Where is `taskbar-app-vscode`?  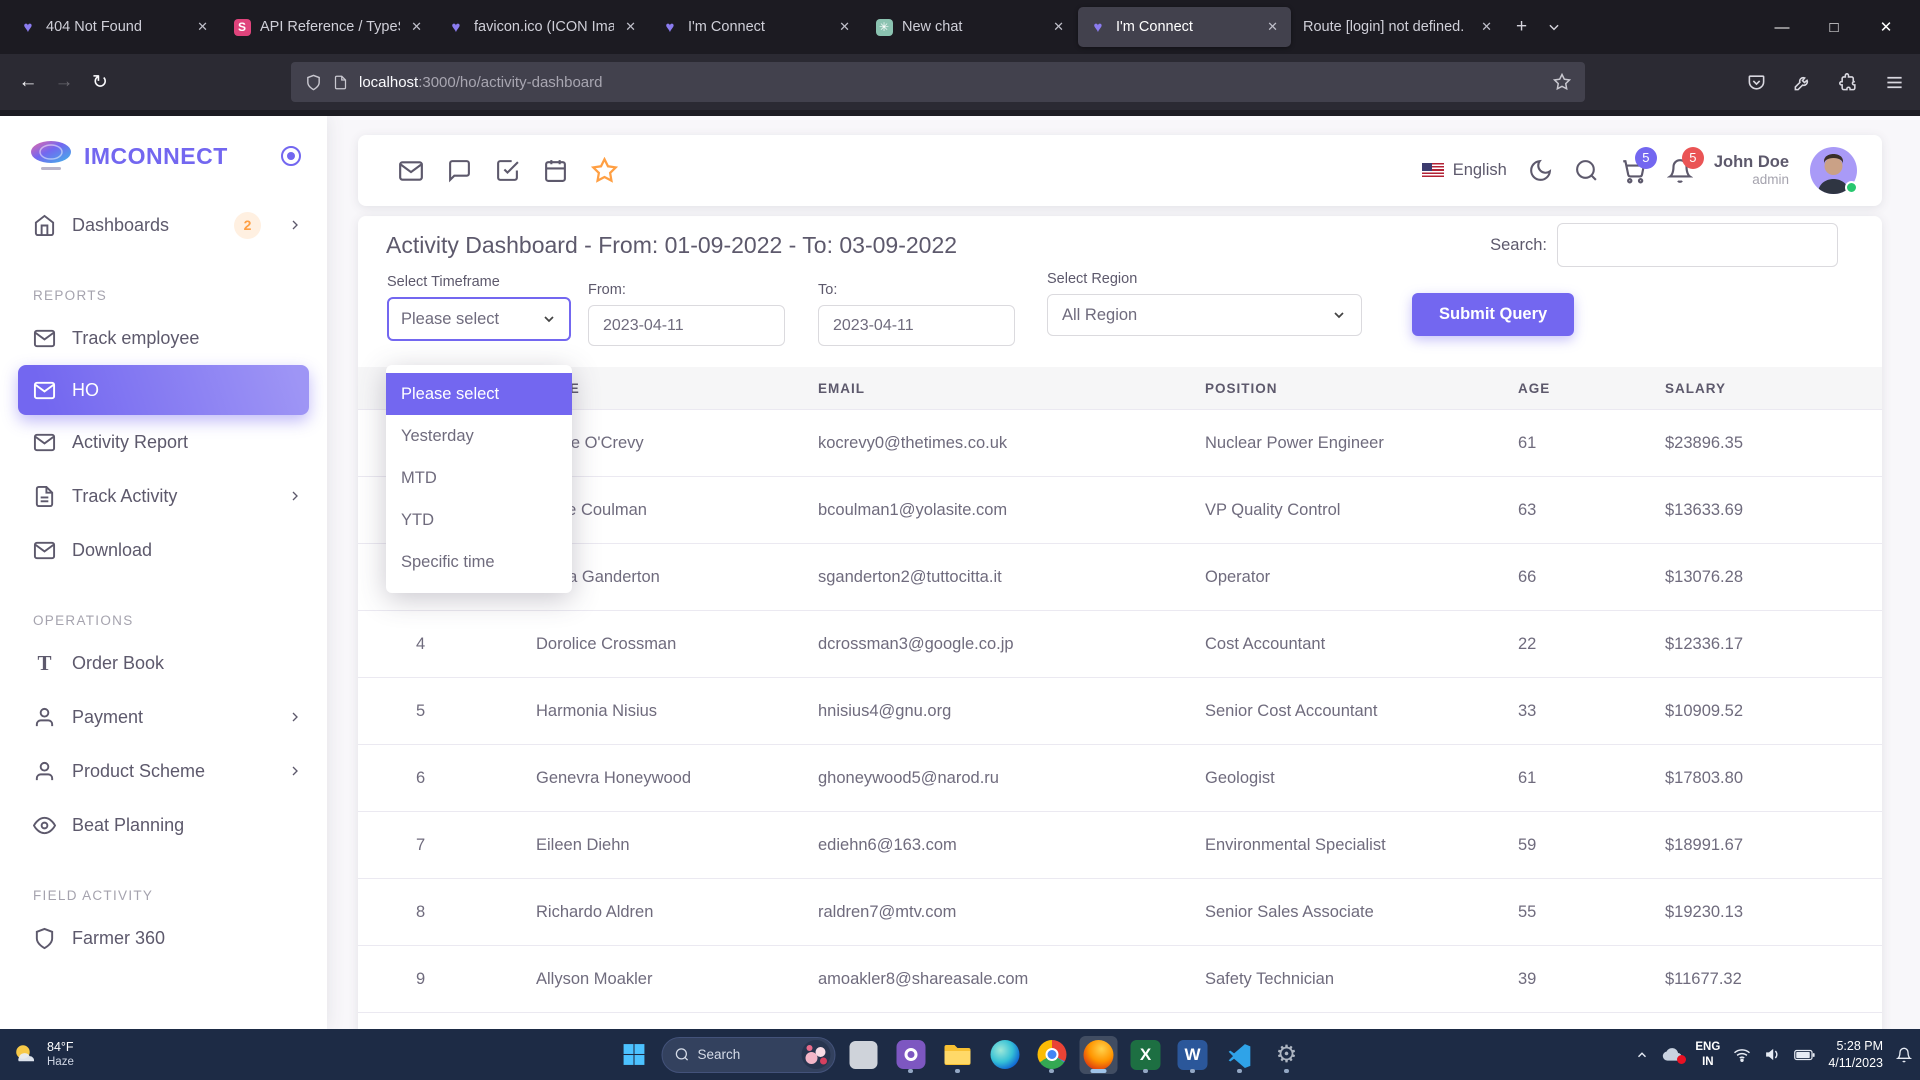 taskbar-app-vscode is located at coordinates (1240, 1055).